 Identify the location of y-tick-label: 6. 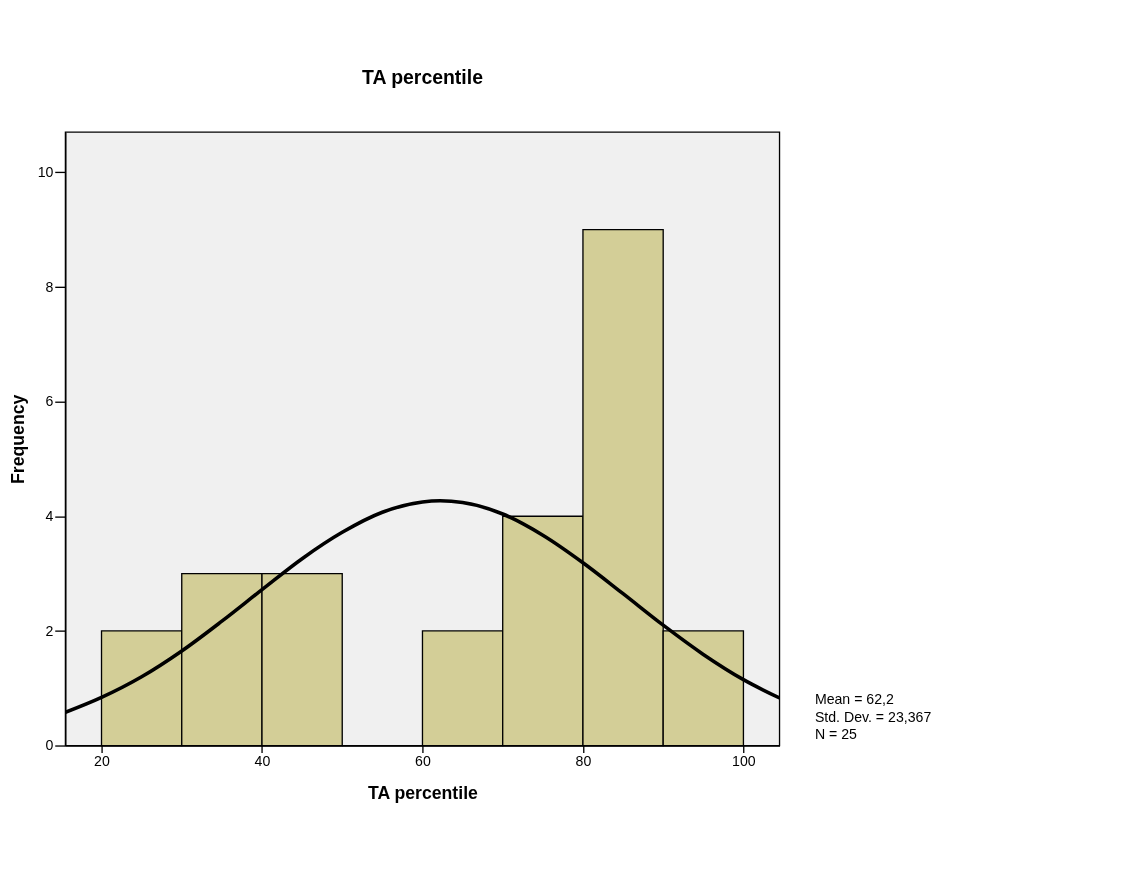
(49, 401).